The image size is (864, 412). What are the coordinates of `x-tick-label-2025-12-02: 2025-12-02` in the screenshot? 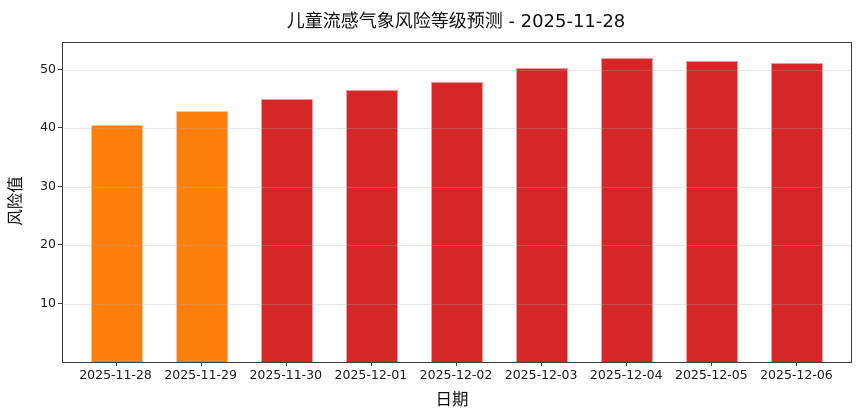 It's located at (456, 374).